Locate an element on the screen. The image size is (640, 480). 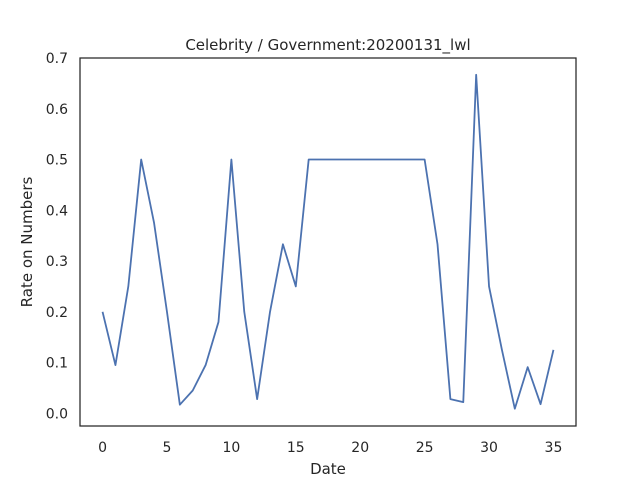
x-tick-label: 10 is located at coordinates (231, 448).